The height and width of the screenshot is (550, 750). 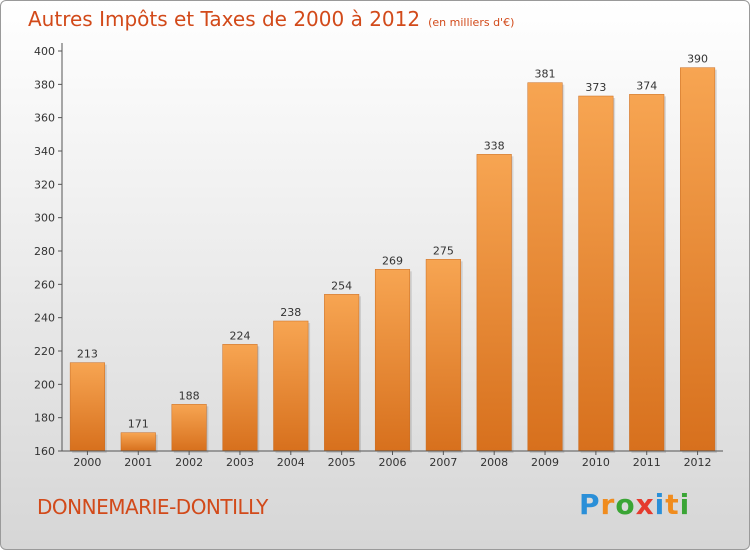 What do you see at coordinates (44, 251) in the screenshot?
I see `y-tick-label: 280` at bounding box center [44, 251].